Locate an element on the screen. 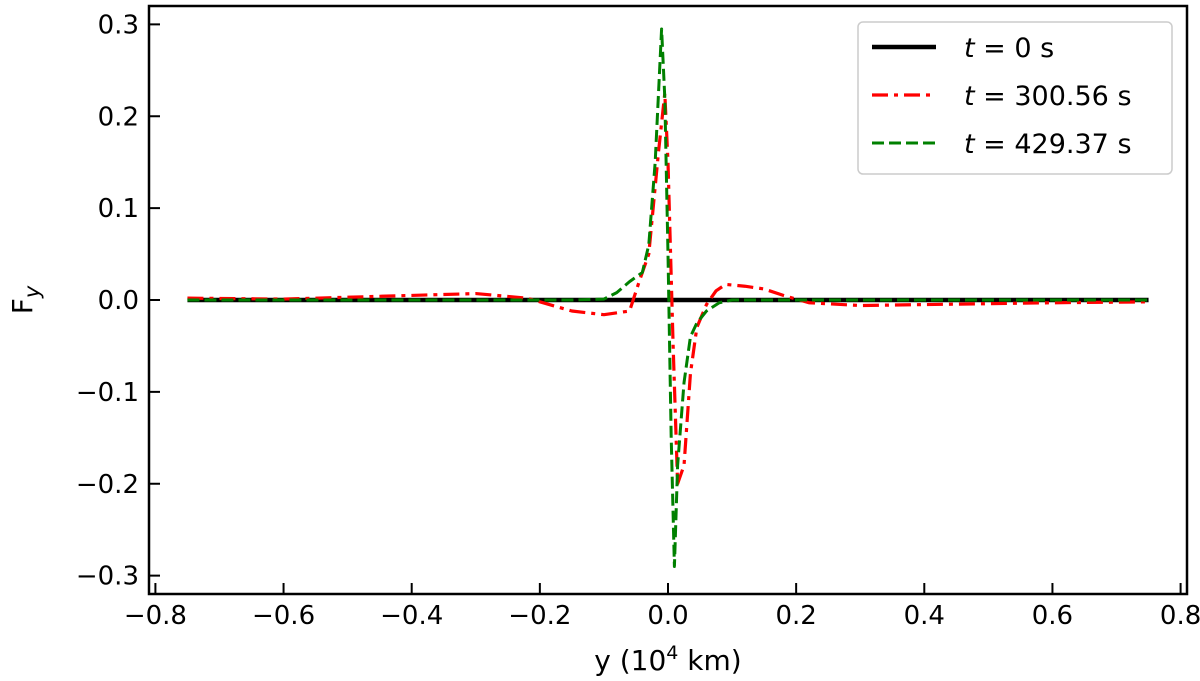  legend-label-1: t = 300.56 s is located at coordinates (1048, 96).